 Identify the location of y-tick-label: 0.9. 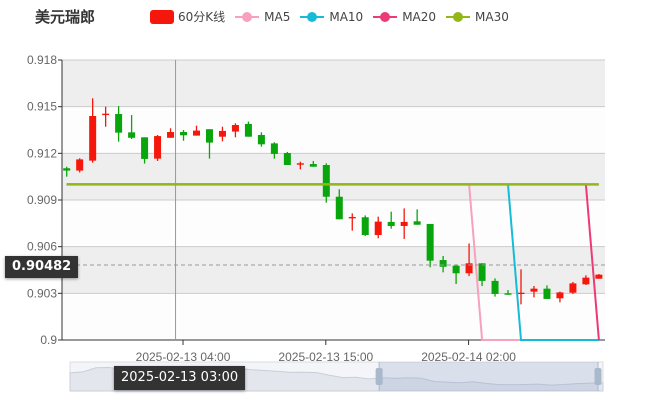
(48, 340).